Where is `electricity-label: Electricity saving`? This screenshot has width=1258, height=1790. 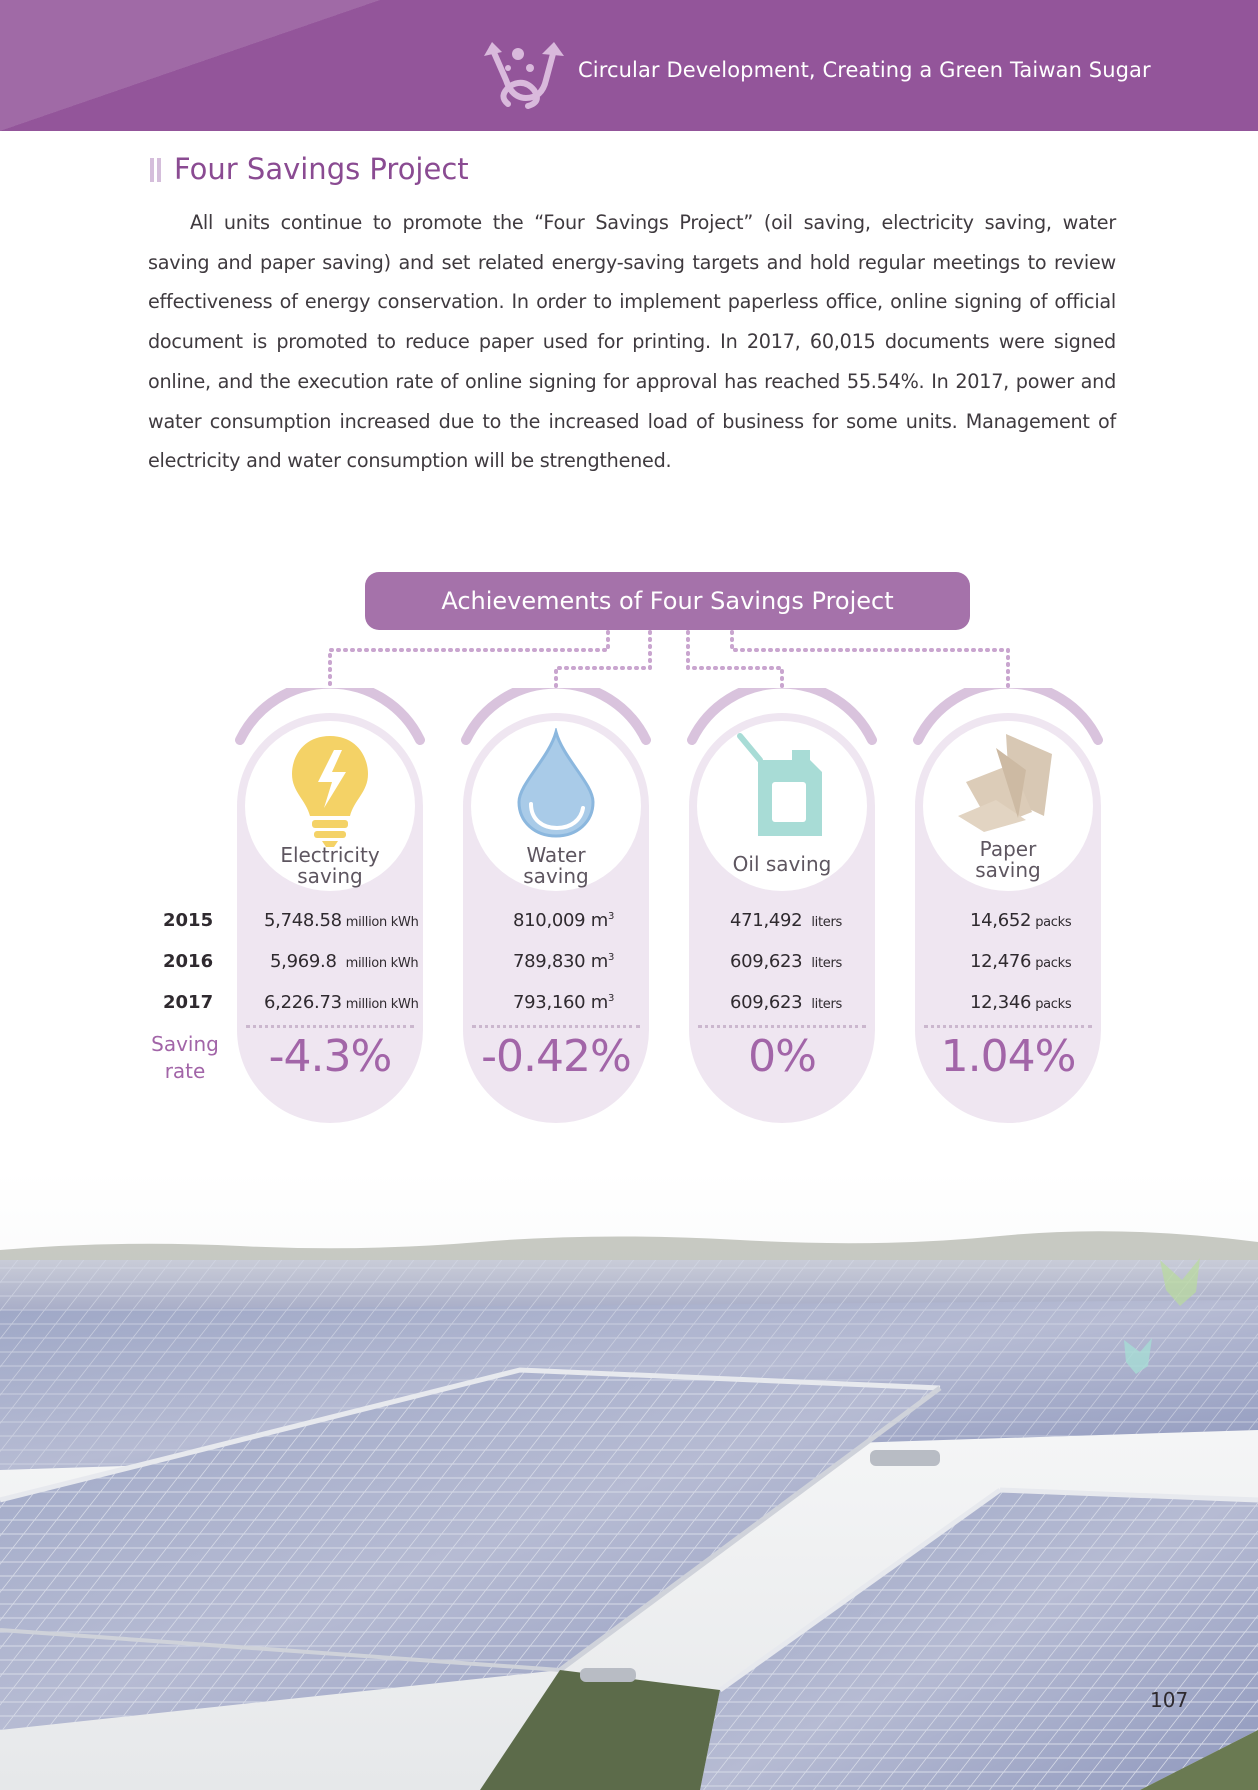 electricity-label: Electricity saving is located at coordinates (330, 865).